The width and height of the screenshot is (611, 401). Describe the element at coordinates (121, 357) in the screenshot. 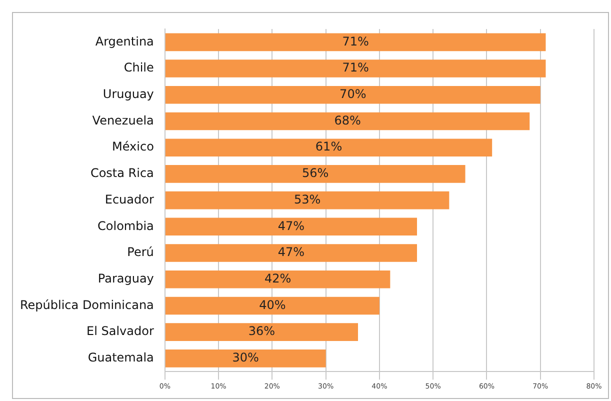

I see `y-tick-label: Guatemala` at that location.